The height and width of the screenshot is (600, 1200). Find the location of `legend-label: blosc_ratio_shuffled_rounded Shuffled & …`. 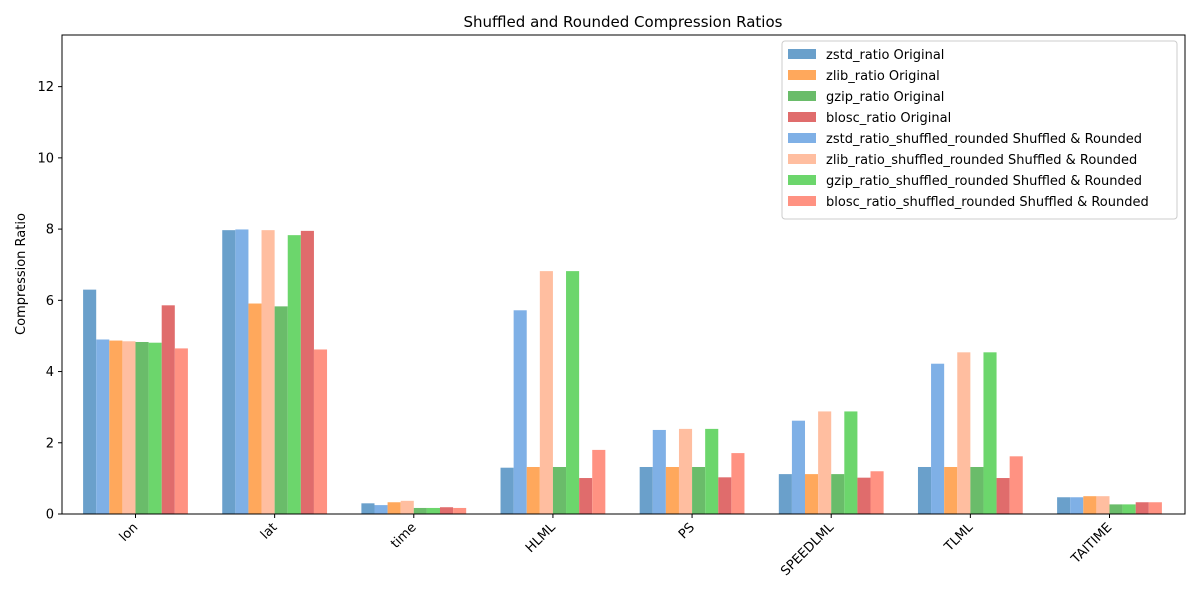

legend-label: blosc_ratio_shuffled_rounded Shuffled & … is located at coordinates (987, 202).